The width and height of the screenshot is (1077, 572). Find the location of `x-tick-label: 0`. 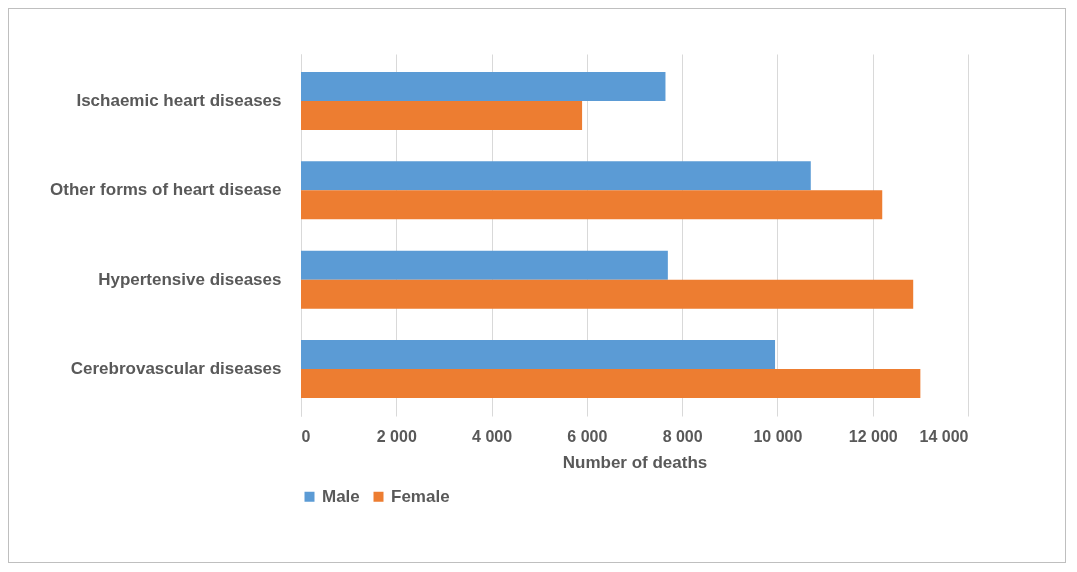

x-tick-label: 0 is located at coordinates (306, 436).